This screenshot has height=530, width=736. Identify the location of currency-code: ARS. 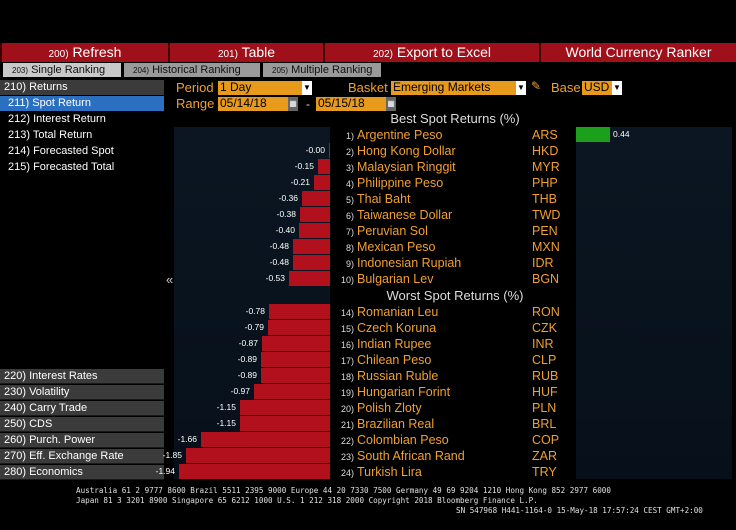
(545, 135).